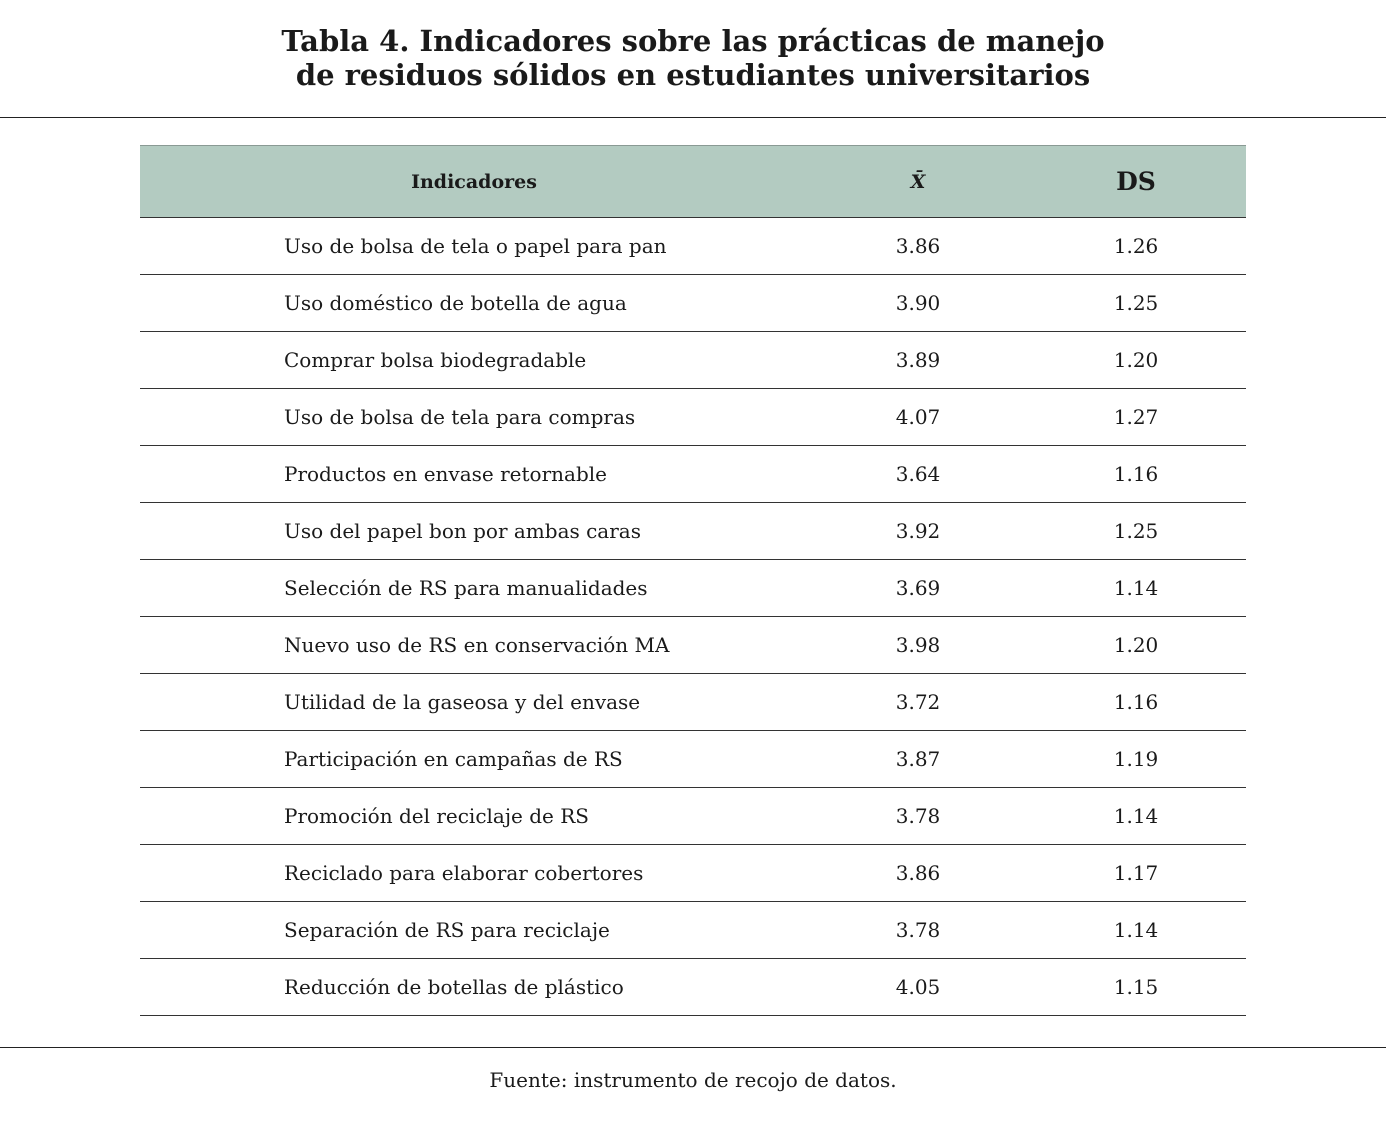  What do you see at coordinates (1136, 987) in the screenshot?
I see `cell-sd: 1.15` at bounding box center [1136, 987].